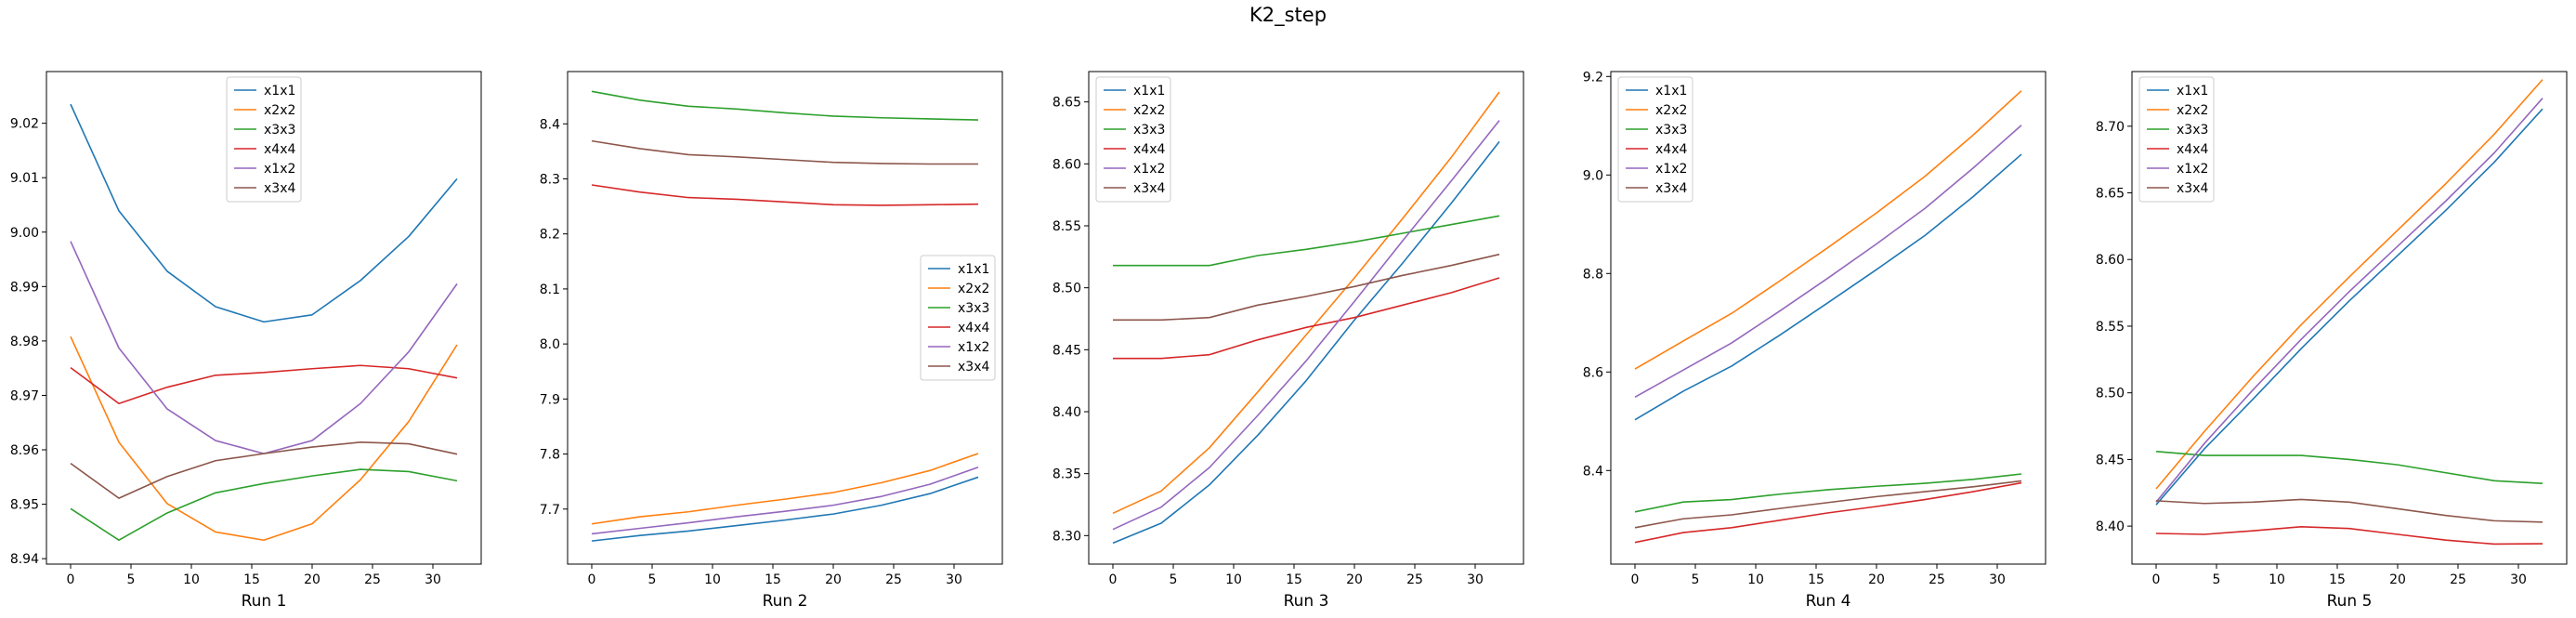  I want to click on y-tick-label: 8.94, so click(24, 559).